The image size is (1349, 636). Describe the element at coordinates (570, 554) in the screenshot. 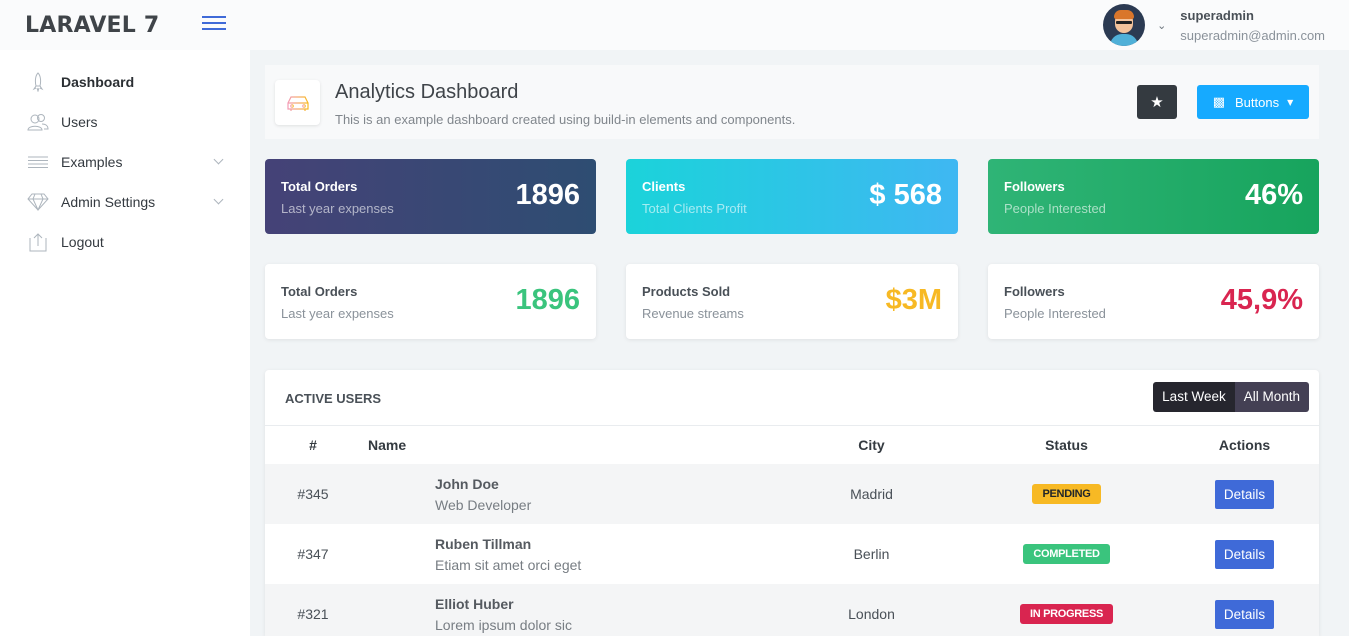

I see `row-name-cell: Ruben Tillman Etiam sit amet orci eget` at that location.